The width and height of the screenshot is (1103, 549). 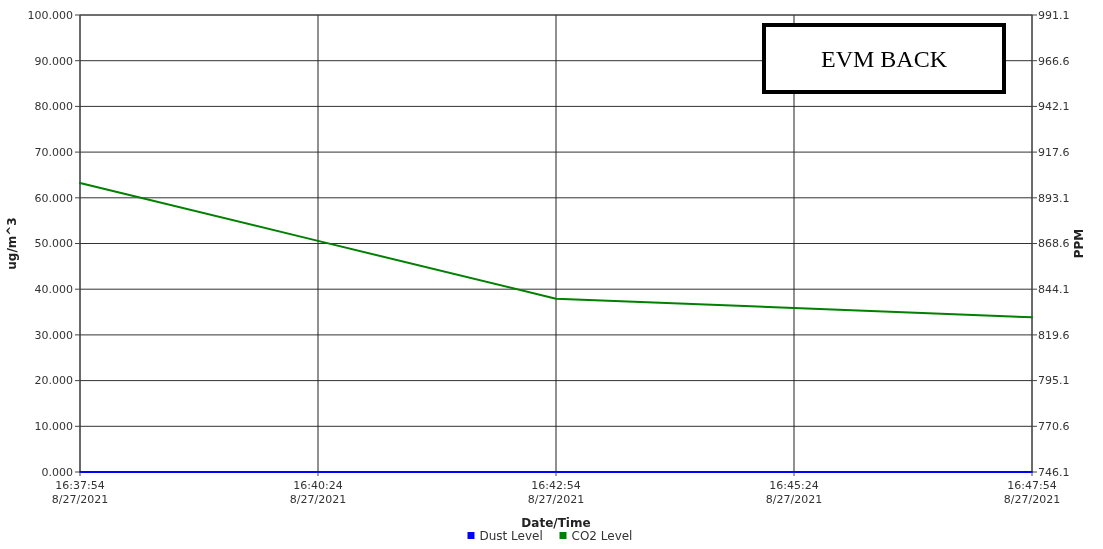 I want to click on y-tick-label: 90.000, so click(x=53, y=61).